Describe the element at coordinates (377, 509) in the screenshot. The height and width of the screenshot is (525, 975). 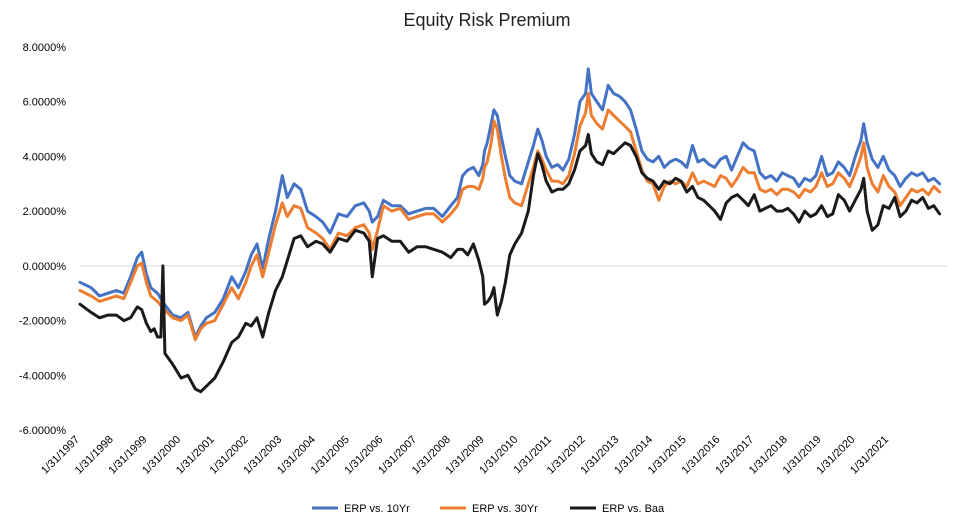
I see `legend-label: ERP vs. 10Yr` at that location.